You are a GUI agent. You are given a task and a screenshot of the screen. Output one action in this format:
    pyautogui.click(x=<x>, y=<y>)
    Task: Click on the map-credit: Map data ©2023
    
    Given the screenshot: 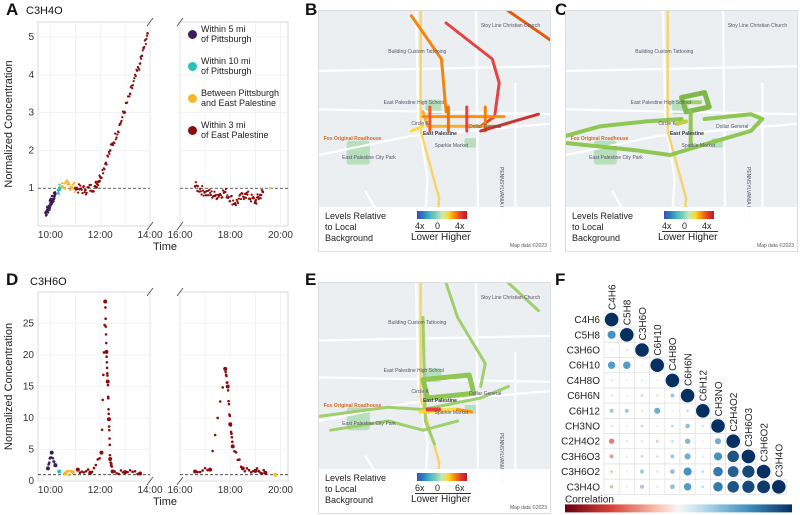 What is the action you would take?
    pyautogui.click(x=775, y=246)
    